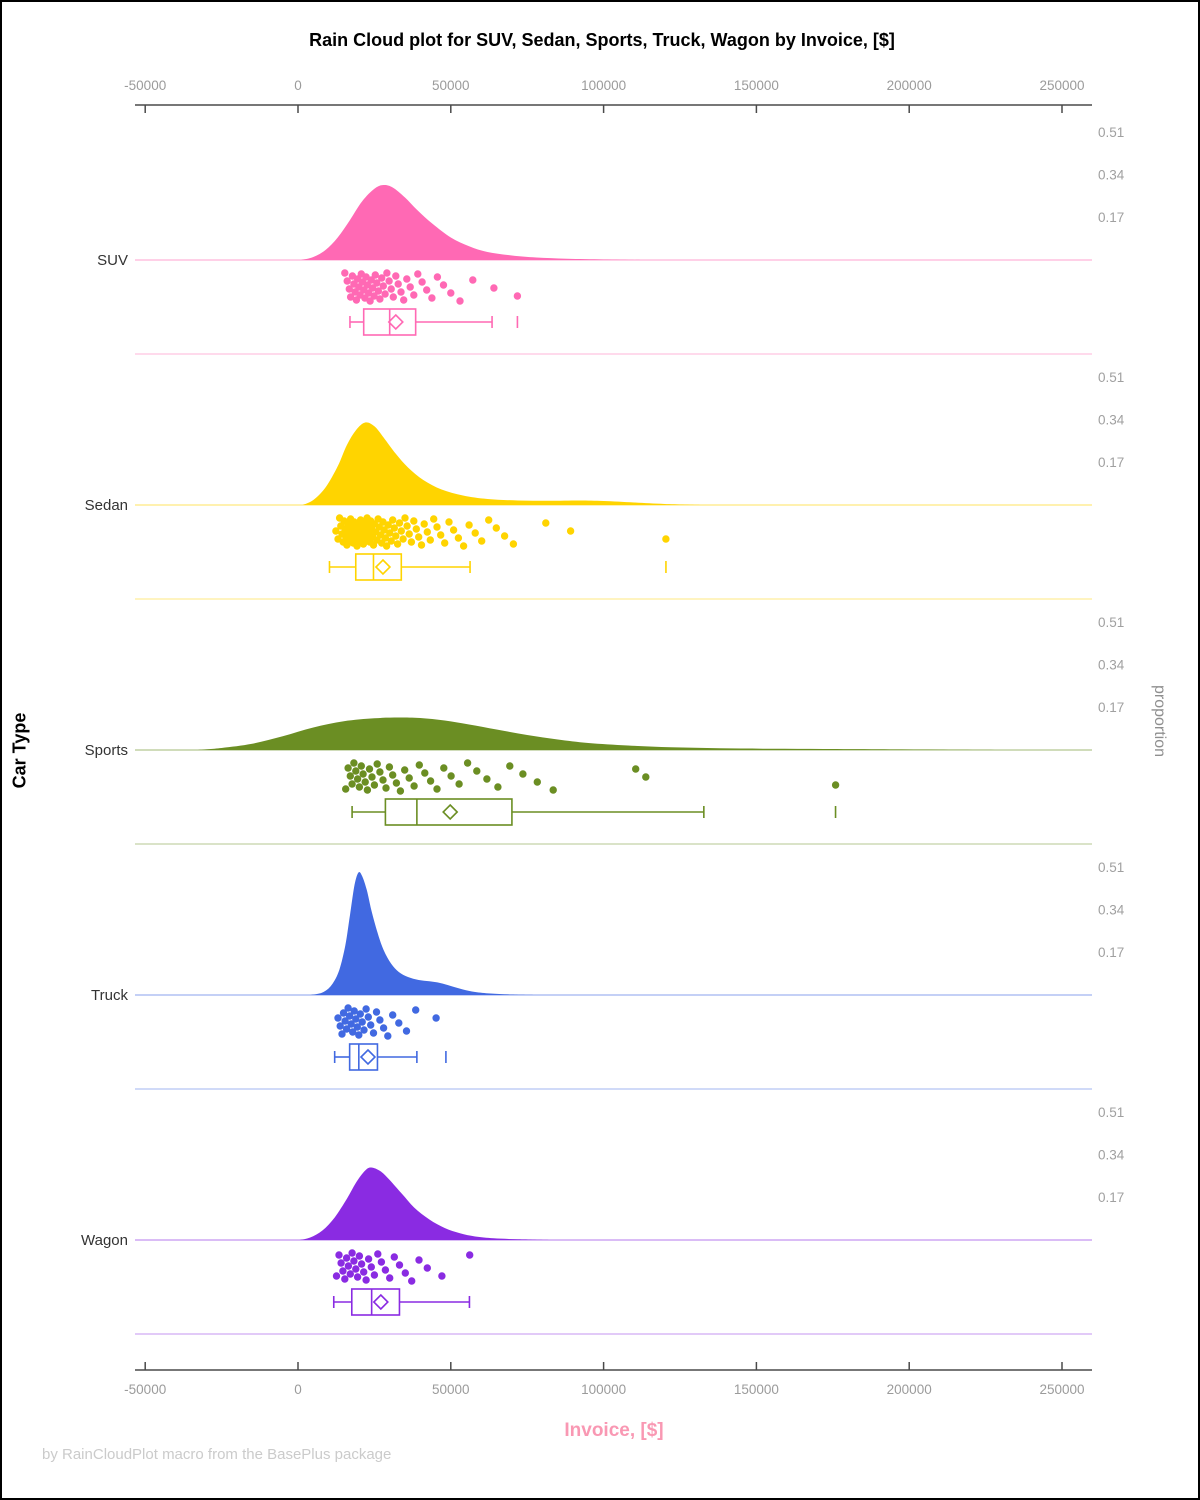  I want to click on proportion-tick-suv: 0.17, so click(1111, 217).